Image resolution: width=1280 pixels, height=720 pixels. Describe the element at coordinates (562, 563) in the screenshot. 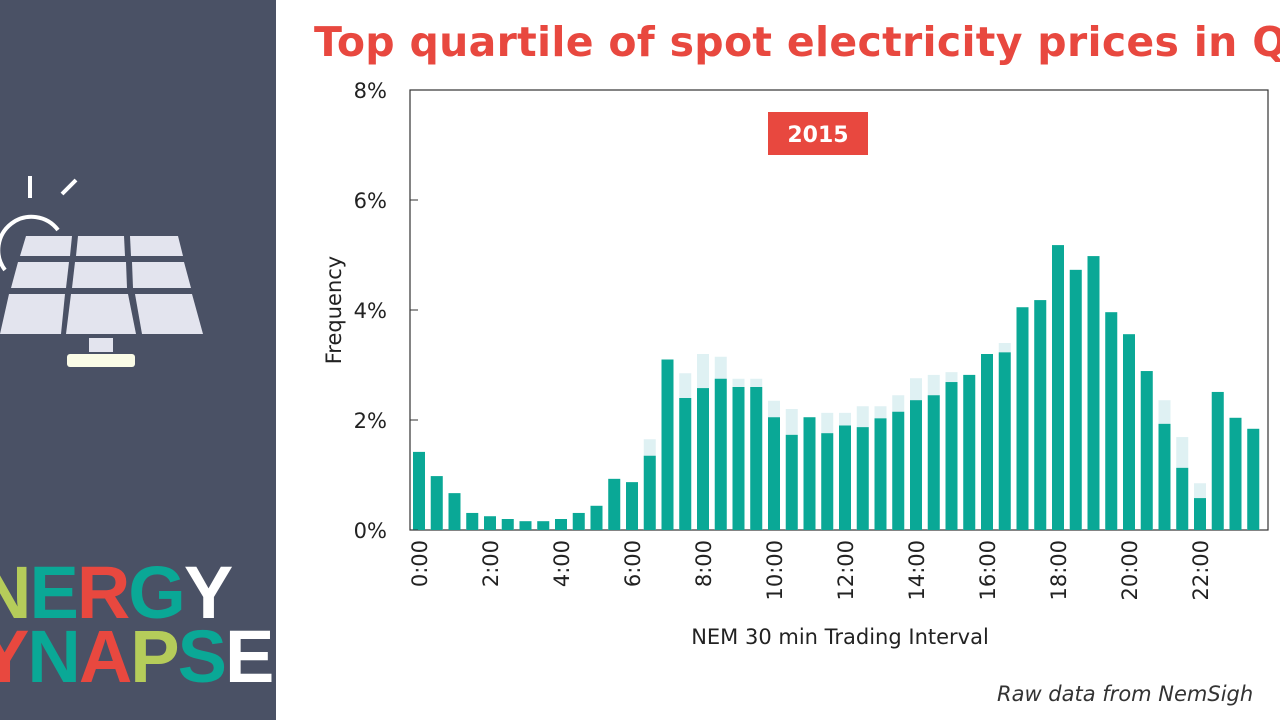

I see `x-tick-label: 4:00` at that location.